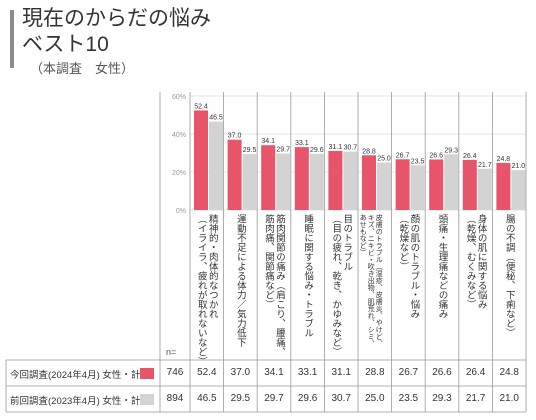  I want to click on table-cell: 29.6, so click(307, 398).